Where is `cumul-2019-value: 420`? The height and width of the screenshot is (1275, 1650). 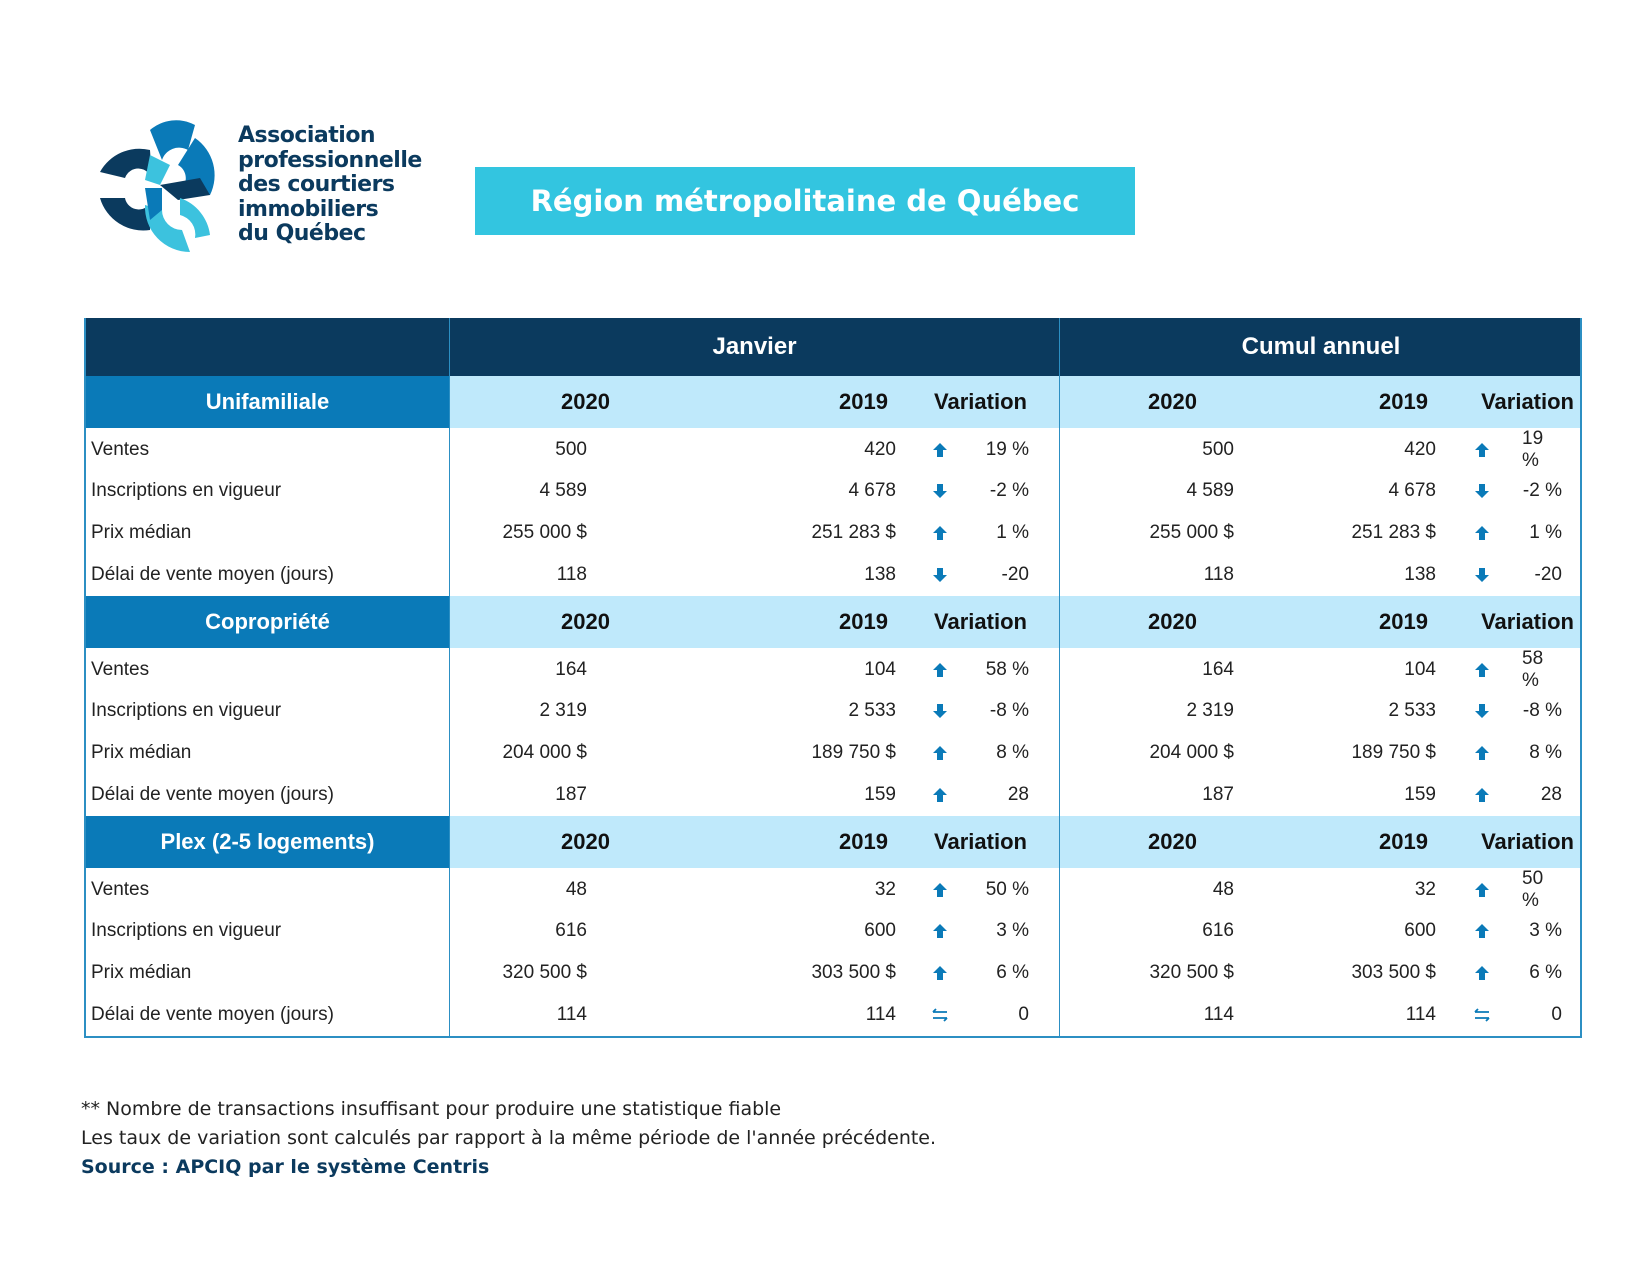 cumul-2019-value: 420 is located at coordinates (1420, 449).